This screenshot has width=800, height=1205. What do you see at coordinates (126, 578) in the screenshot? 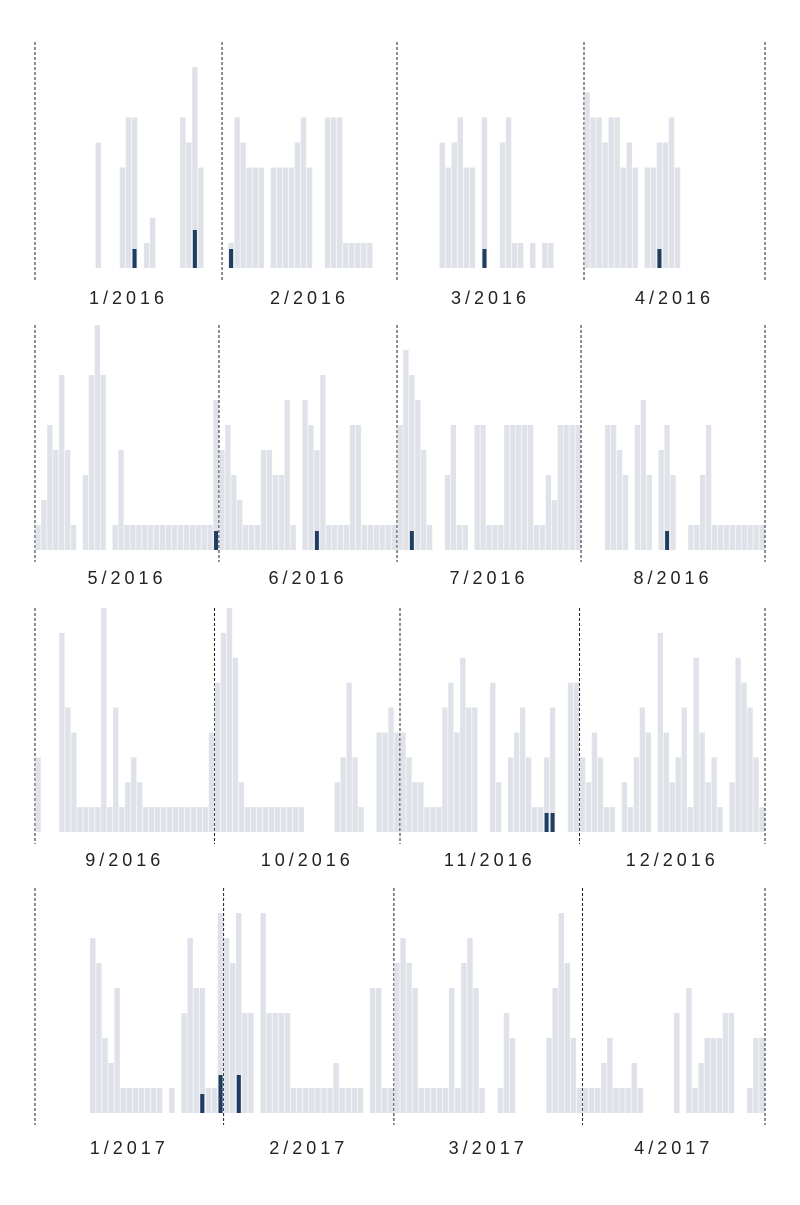
I see `month-label: 5/2016` at bounding box center [126, 578].